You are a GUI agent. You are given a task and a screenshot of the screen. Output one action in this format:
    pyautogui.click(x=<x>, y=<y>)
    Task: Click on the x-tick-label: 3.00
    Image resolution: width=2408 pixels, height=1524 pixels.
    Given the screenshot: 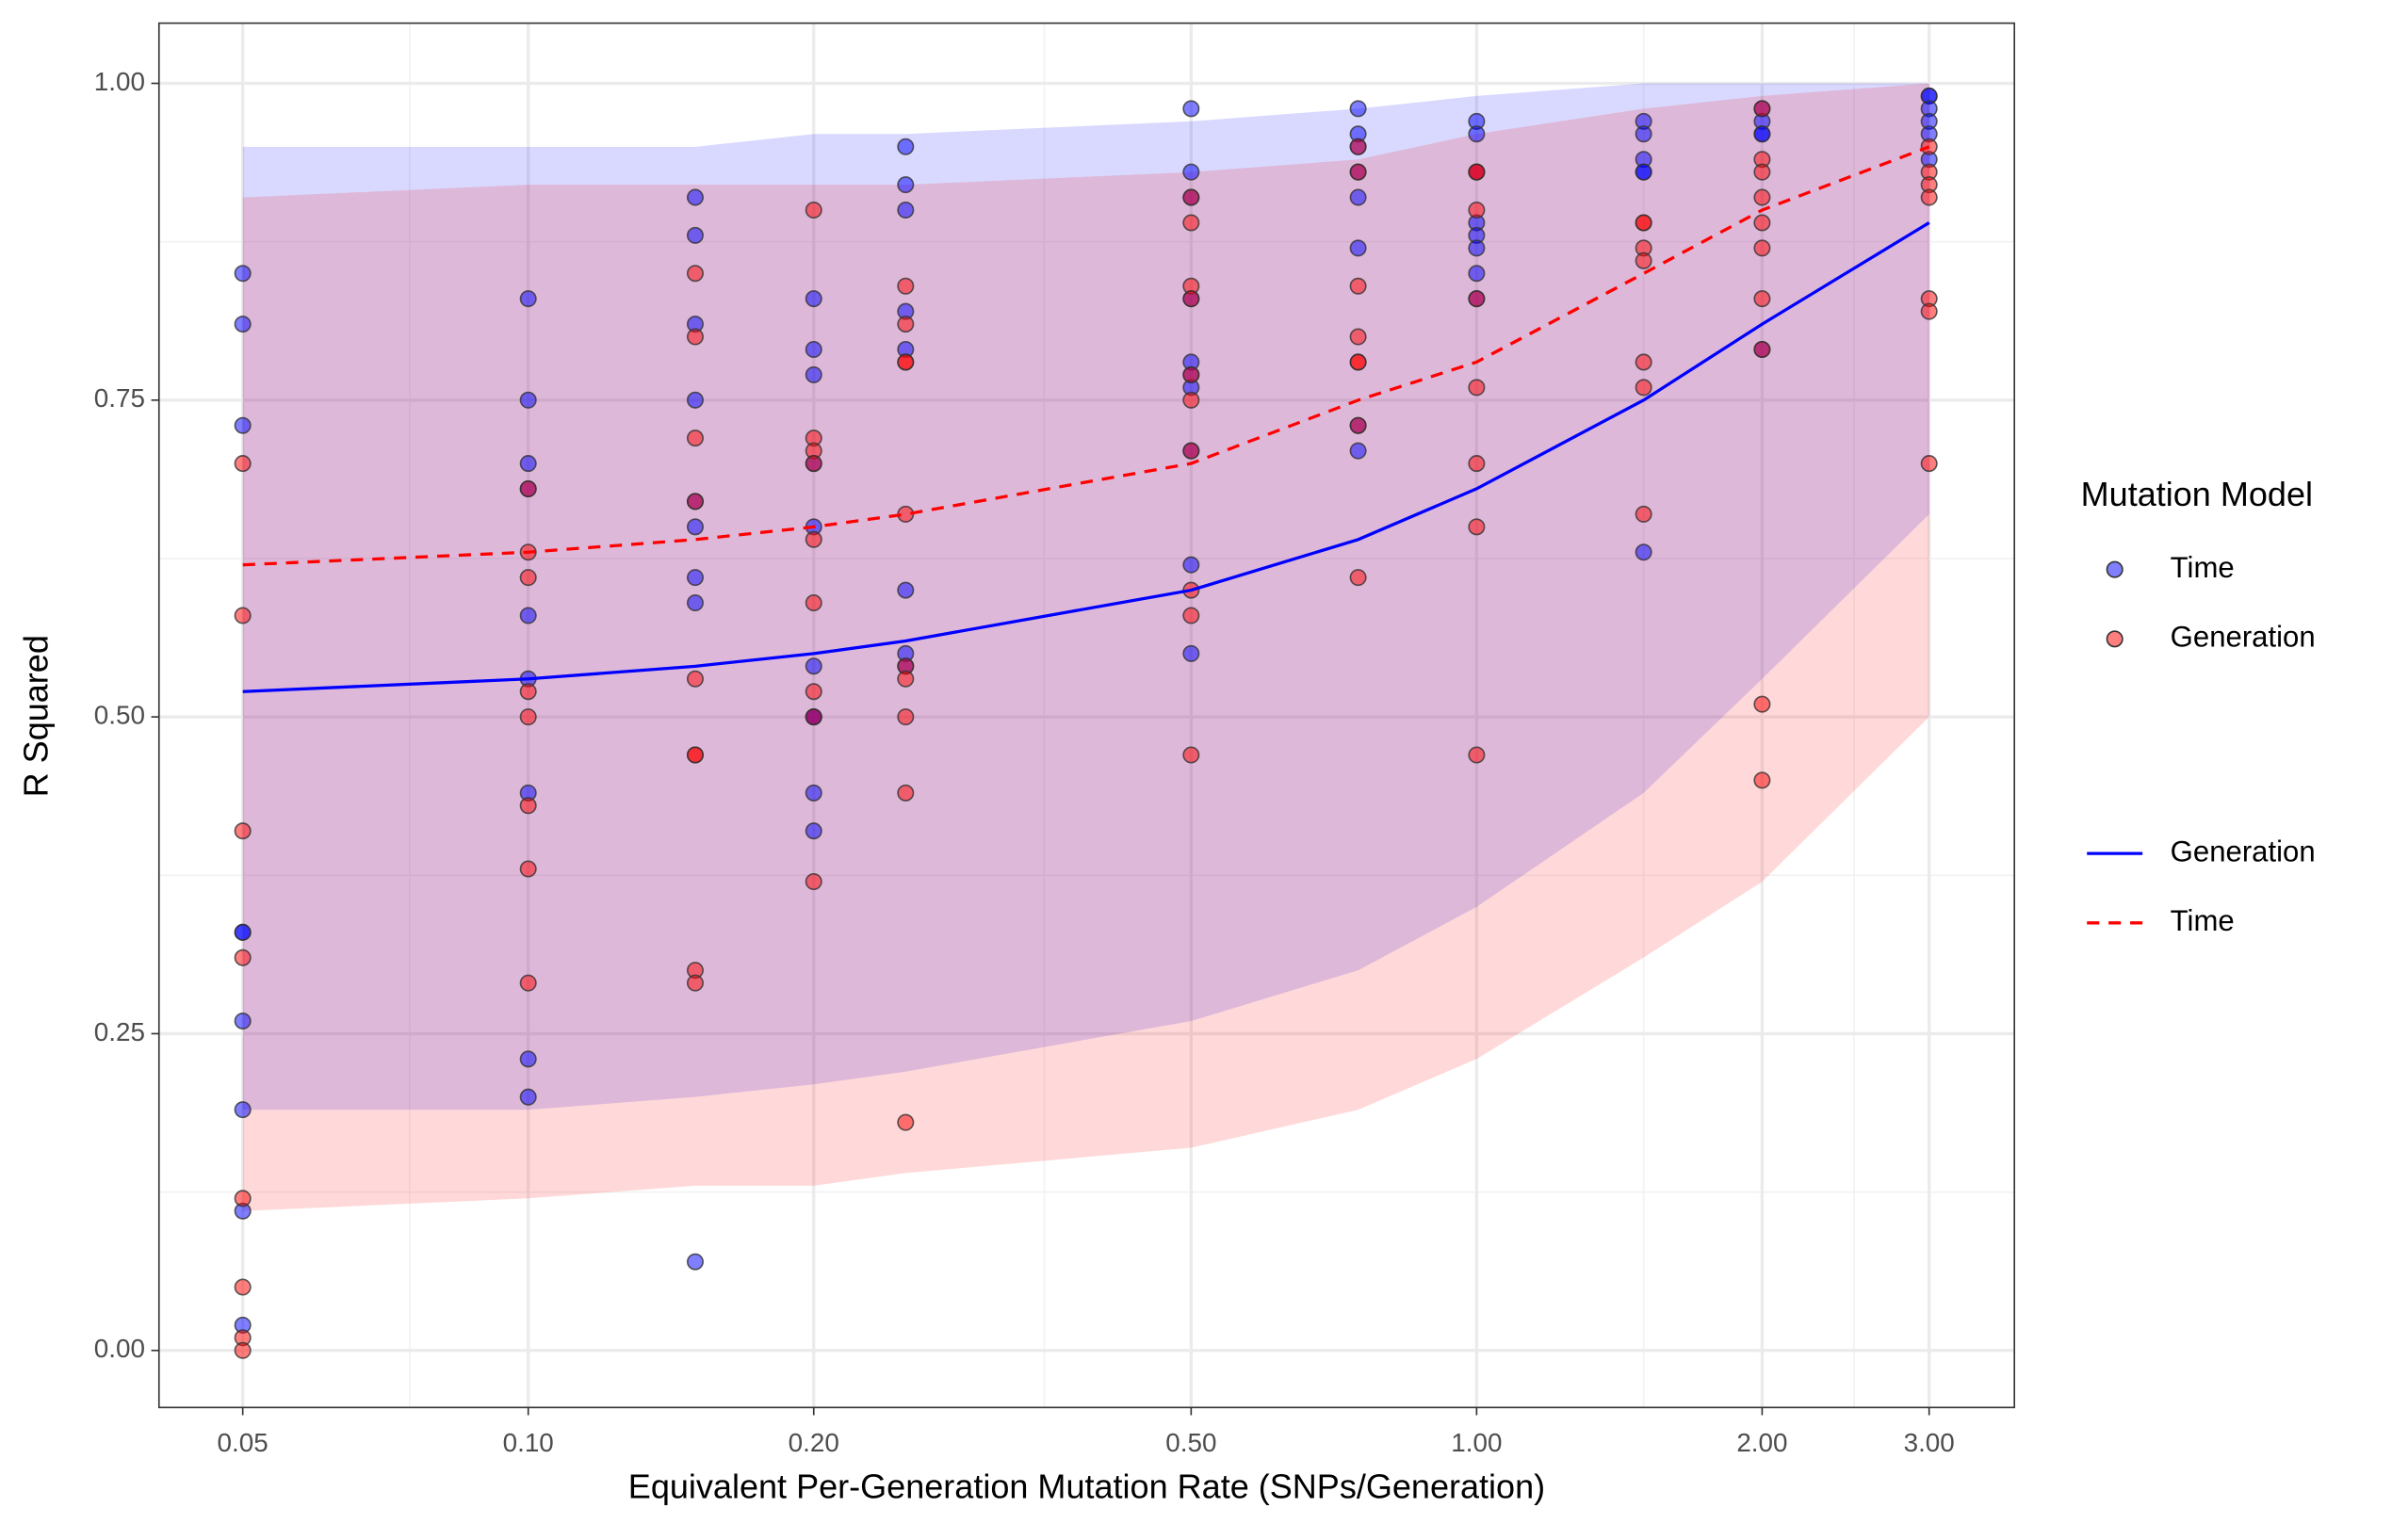 What is the action you would take?
    pyautogui.click(x=1930, y=1442)
    